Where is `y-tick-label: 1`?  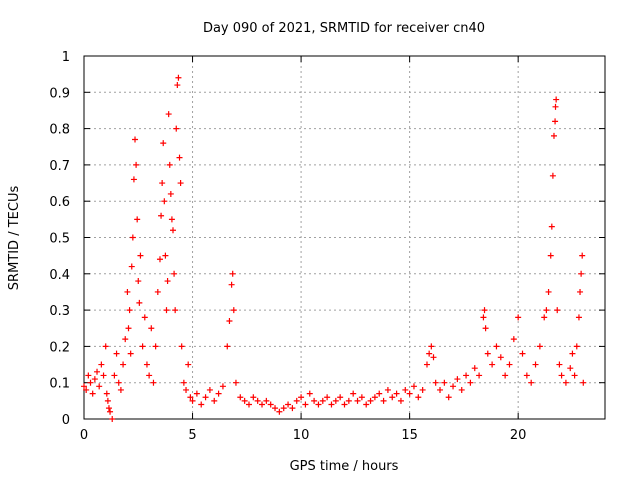
y-tick-label: 1 is located at coordinates (66, 57).